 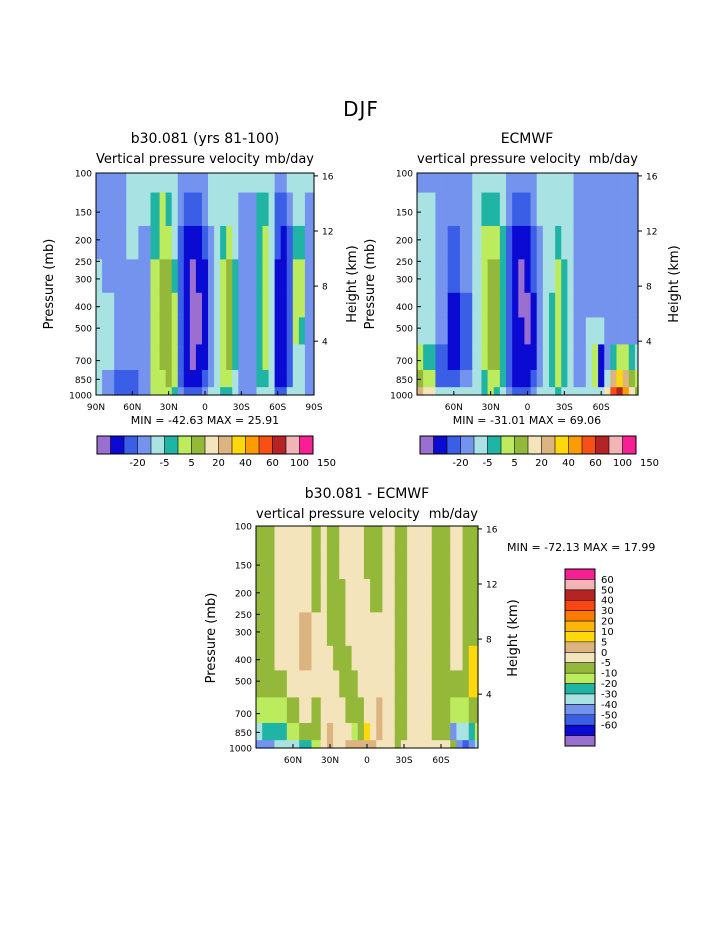 I want to click on model-colorbar-label: 150, so click(x=326, y=463).